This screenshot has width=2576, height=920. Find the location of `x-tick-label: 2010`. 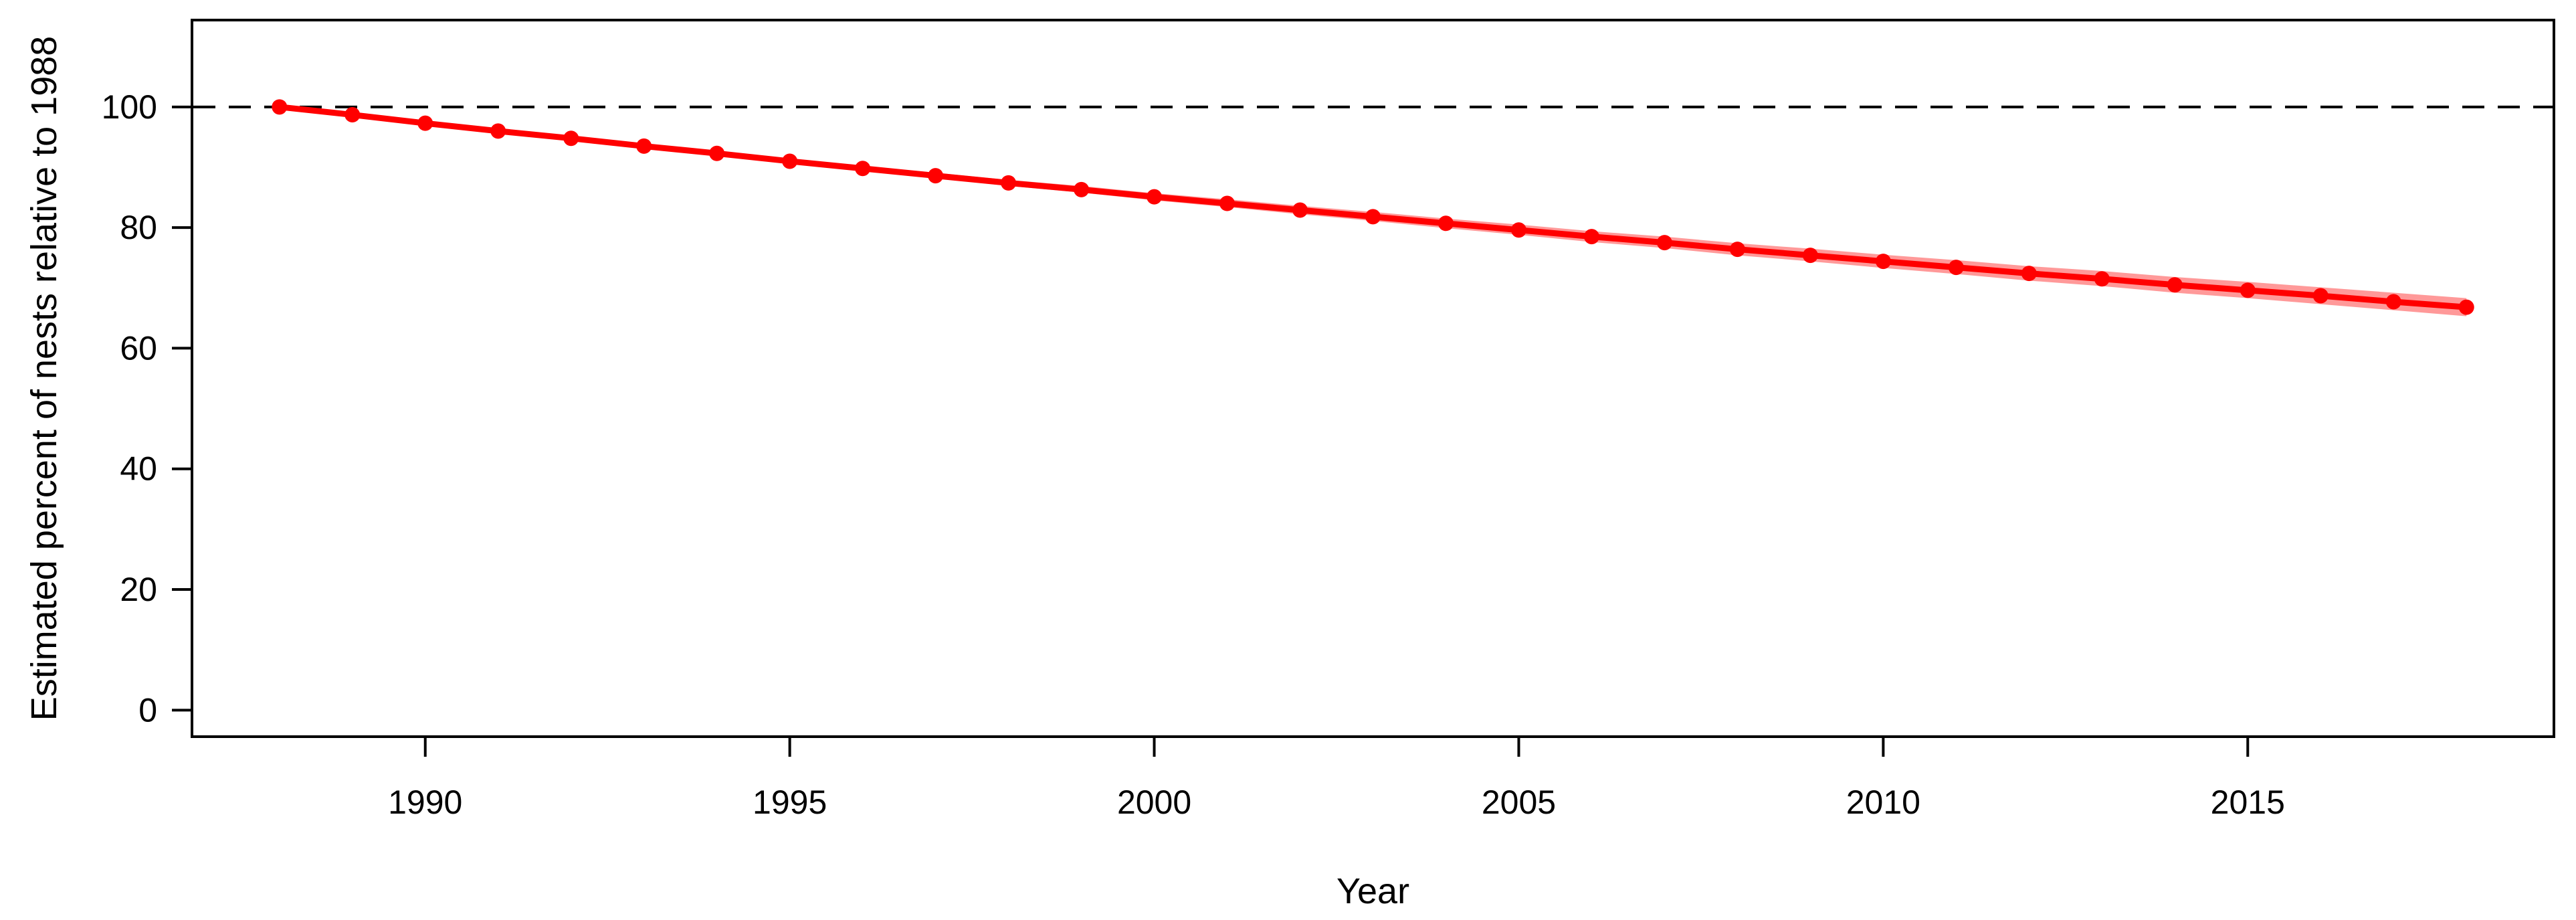

x-tick-label: 2010 is located at coordinates (1883, 802).